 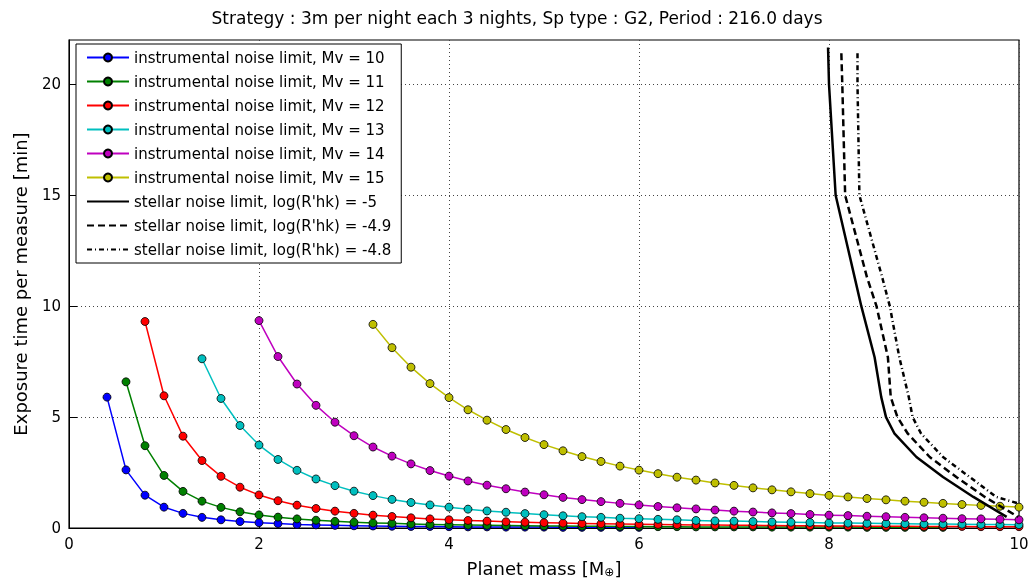 I want to click on y-tick-label: 5, so click(x=56, y=417).